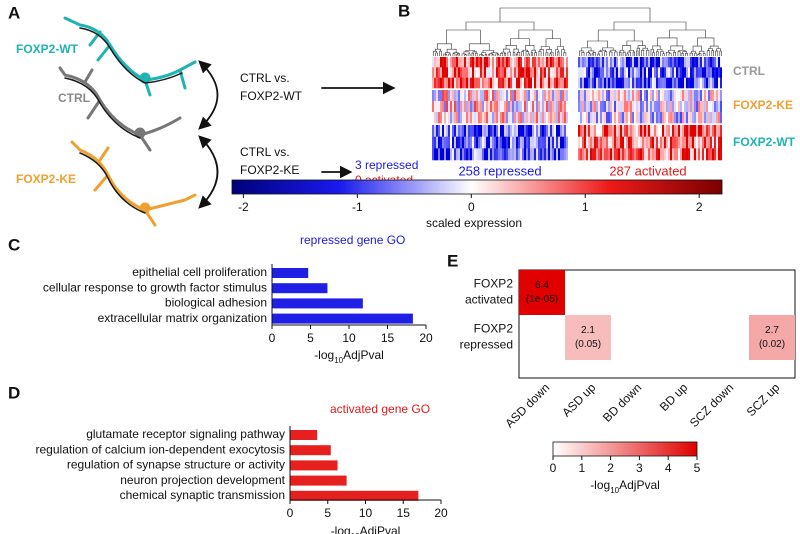  What do you see at coordinates (271, 96) in the screenshot?
I see `comparison-label: FOXP2-WT` at bounding box center [271, 96].